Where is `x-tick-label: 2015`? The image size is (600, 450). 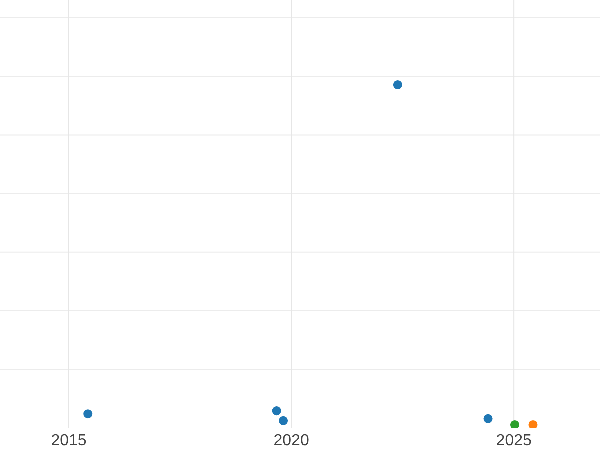 x-tick-label: 2015 is located at coordinates (69, 441).